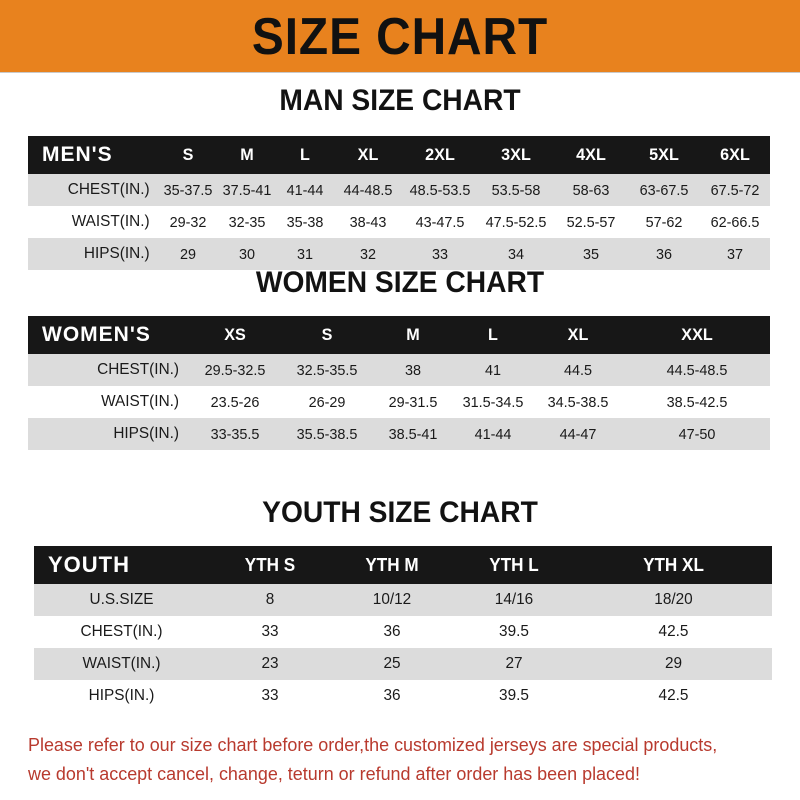  What do you see at coordinates (235, 334) in the screenshot?
I see `women-column-header: XS` at bounding box center [235, 334].